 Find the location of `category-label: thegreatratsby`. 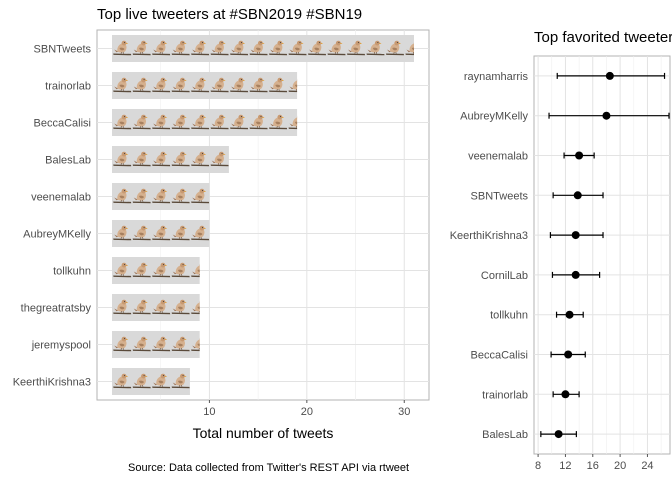

category-label: thegreatratsby is located at coordinates (56, 309).